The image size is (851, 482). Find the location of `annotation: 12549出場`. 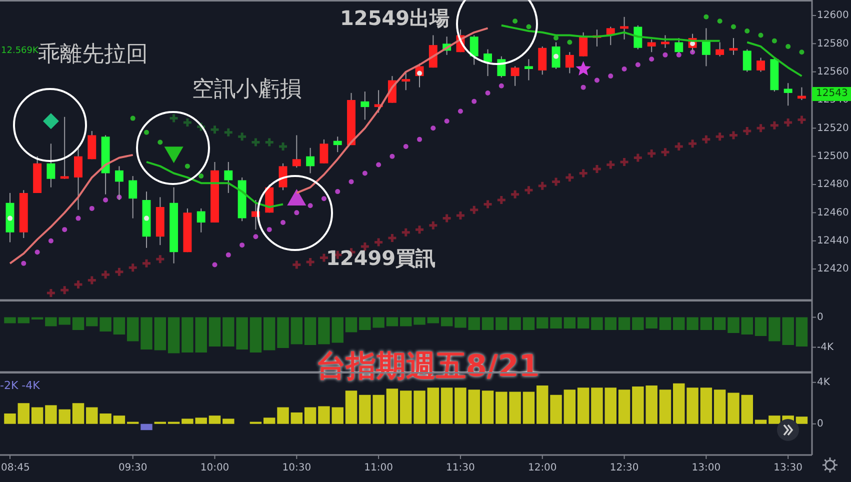

annotation: 12549出場 is located at coordinates (395, 18).